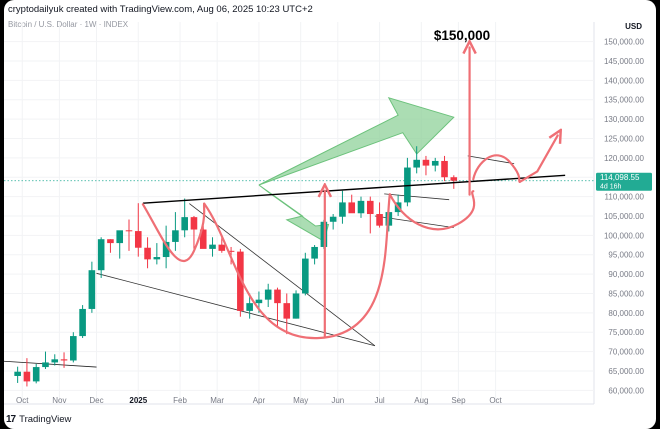  I want to click on price-tick-label: 145,000.00, so click(624, 61).